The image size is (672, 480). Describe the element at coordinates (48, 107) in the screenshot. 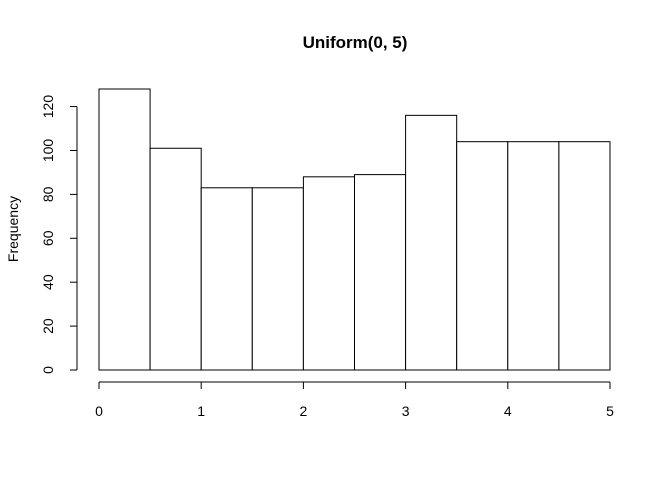

I see `y-tick-label-6: 120` at that location.